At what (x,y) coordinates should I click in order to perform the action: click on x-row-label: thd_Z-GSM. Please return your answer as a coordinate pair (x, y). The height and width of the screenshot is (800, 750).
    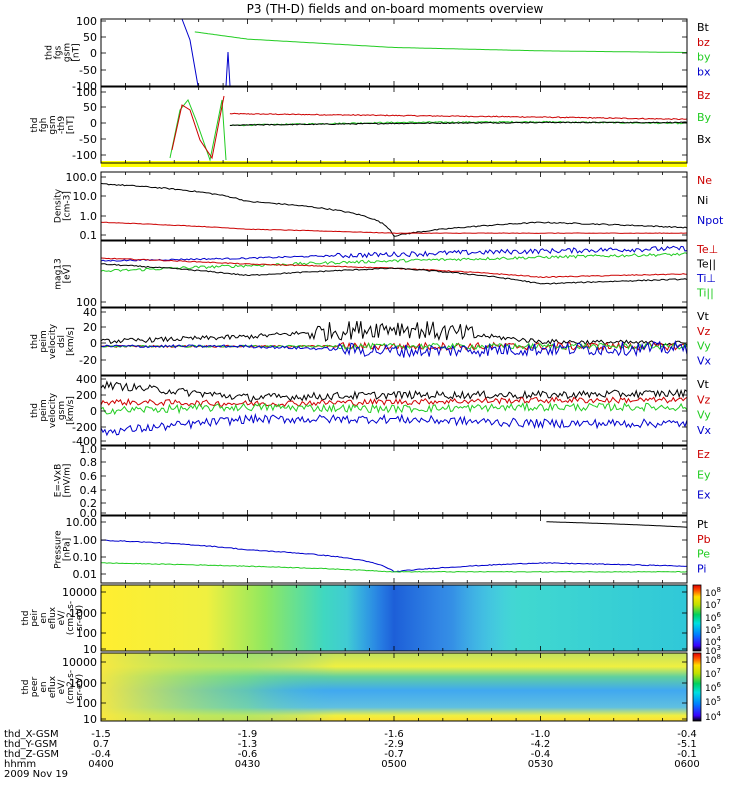
    Looking at the image, I should click on (31, 754).